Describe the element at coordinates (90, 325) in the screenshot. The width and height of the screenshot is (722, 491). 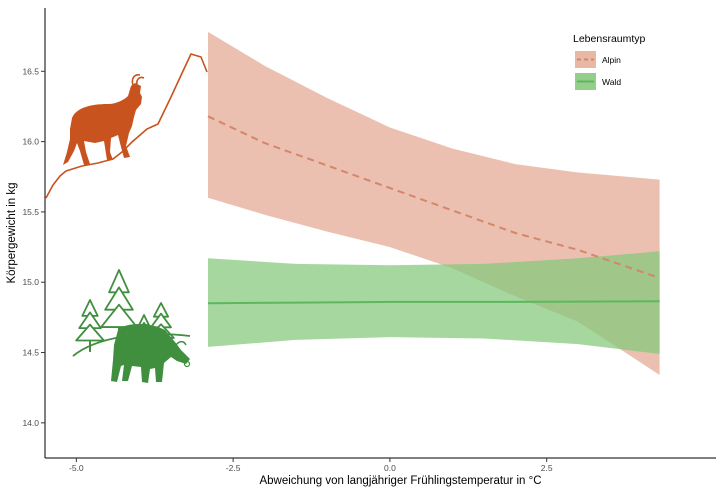
I see `tree-icon` at that location.